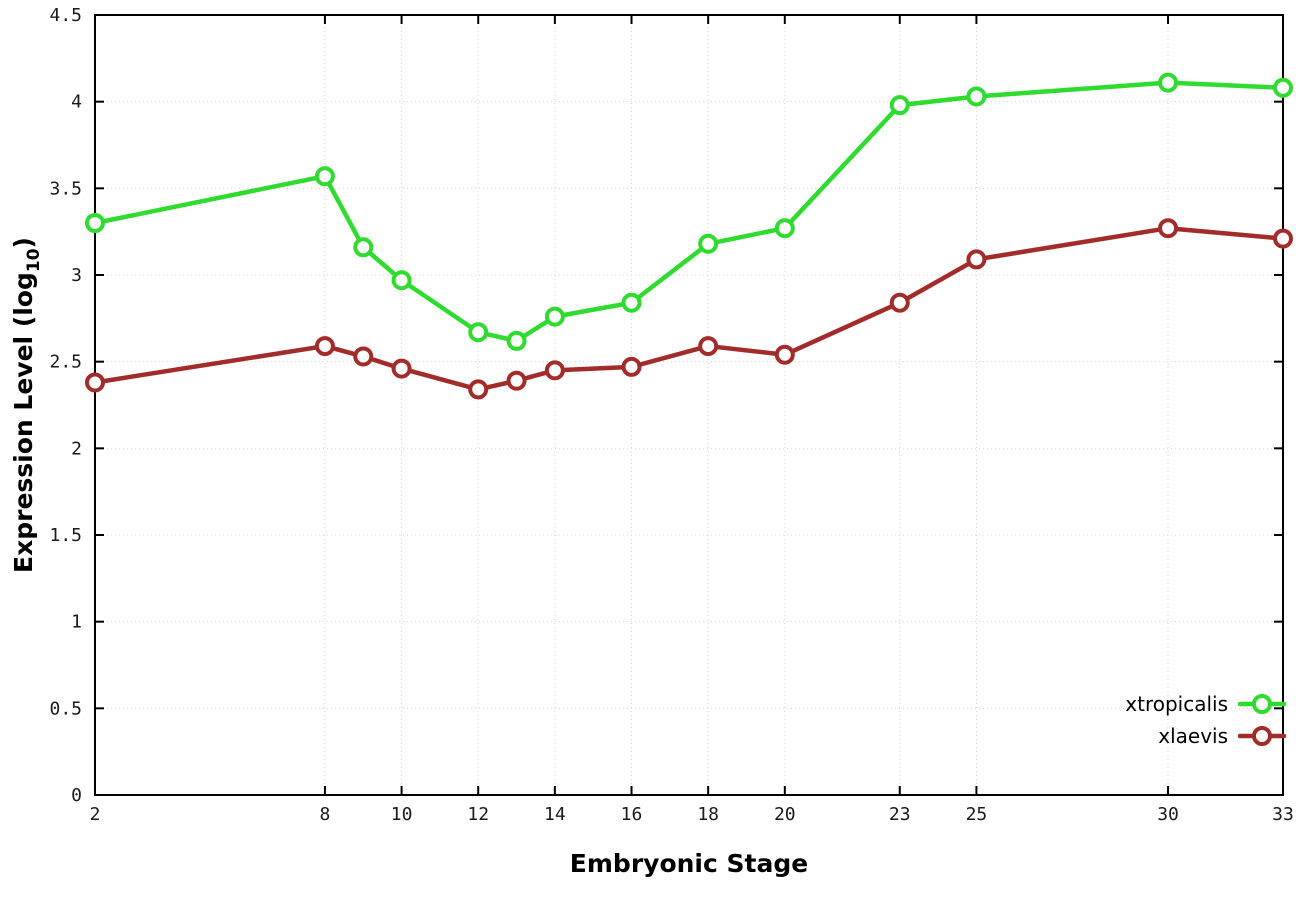  Describe the element at coordinates (76, 448) in the screenshot. I see `y-tick-label: 2` at that location.